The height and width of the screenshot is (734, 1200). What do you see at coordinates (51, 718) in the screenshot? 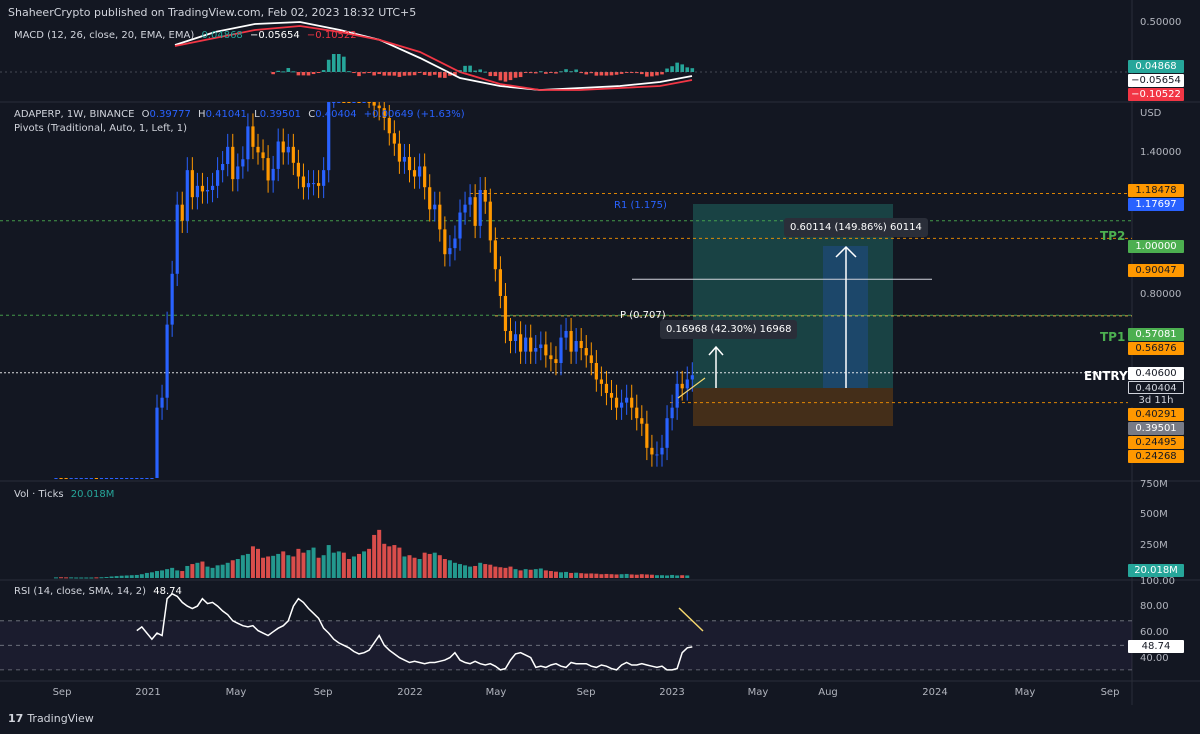
I see `tradingview-footer: 17 TradingView` at bounding box center [51, 718].